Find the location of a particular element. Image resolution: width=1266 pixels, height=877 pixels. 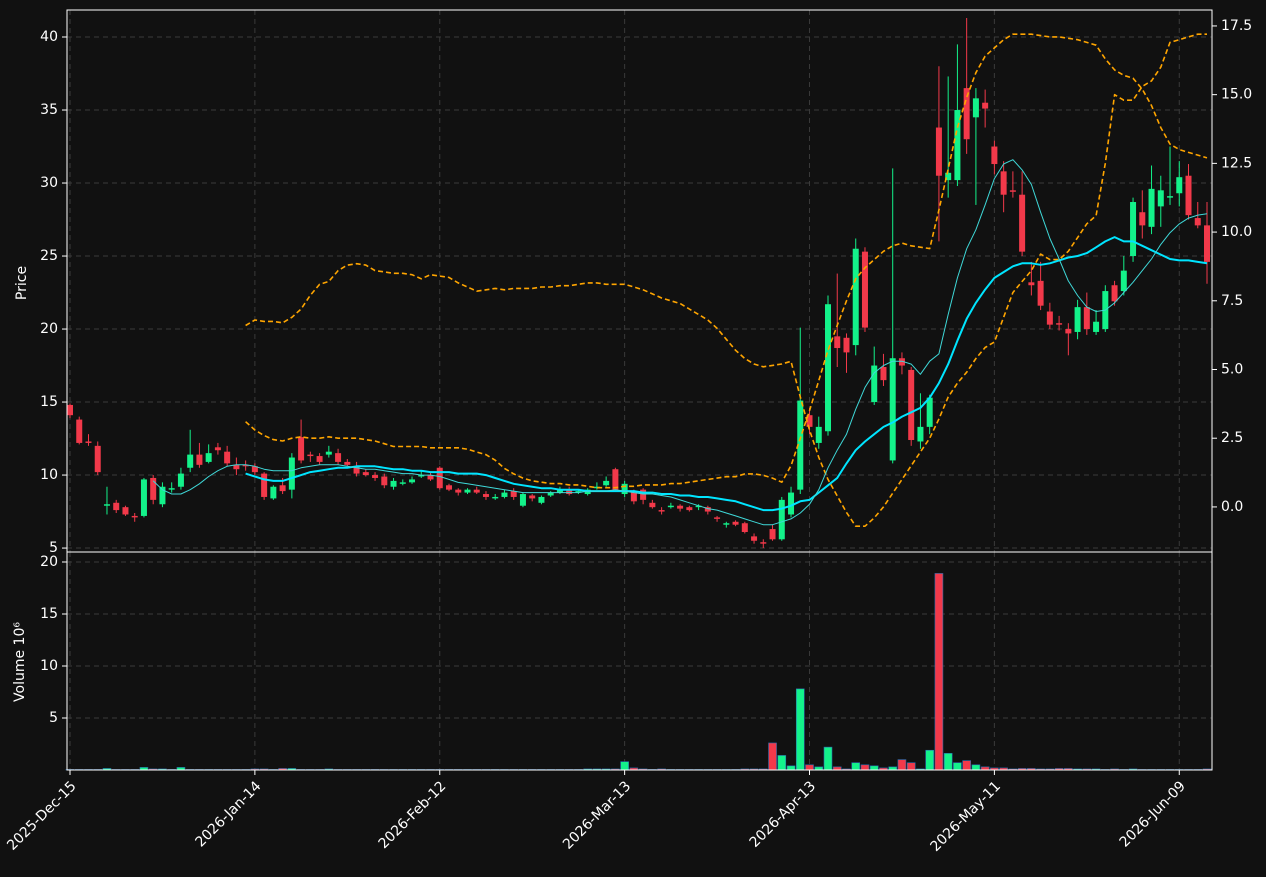

y-tick-label: 15 is located at coordinates (49, 614).